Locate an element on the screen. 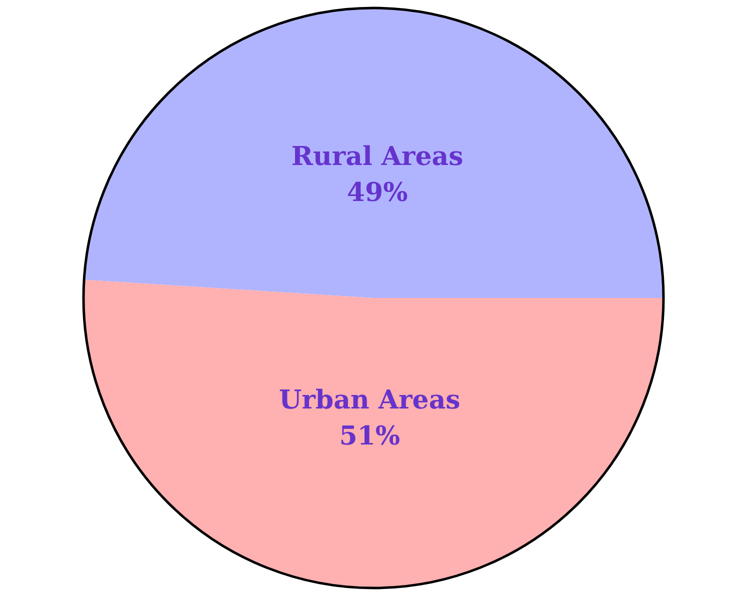  data-label: 49% is located at coordinates (377, 193).